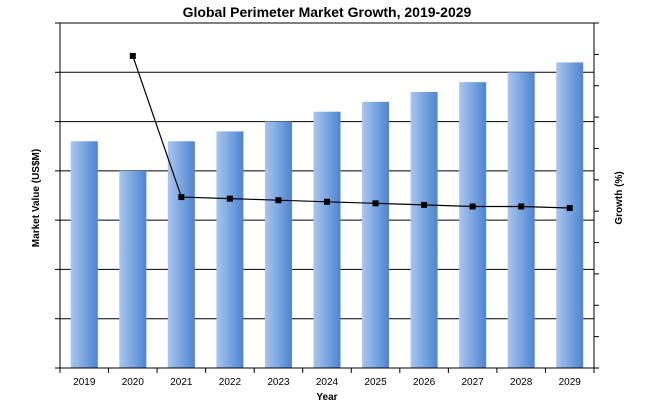  I want to click on x-tick-label: 2020, so click(133, 382).